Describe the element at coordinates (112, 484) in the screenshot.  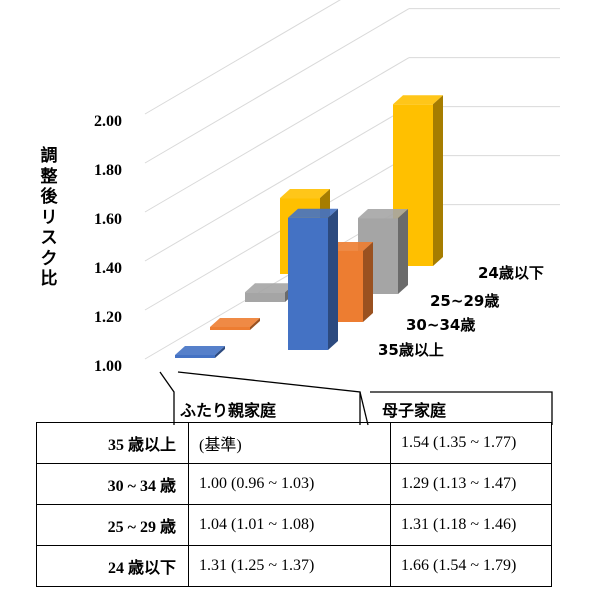
I see `row-label: 30 ~ 34 歳` at that location.